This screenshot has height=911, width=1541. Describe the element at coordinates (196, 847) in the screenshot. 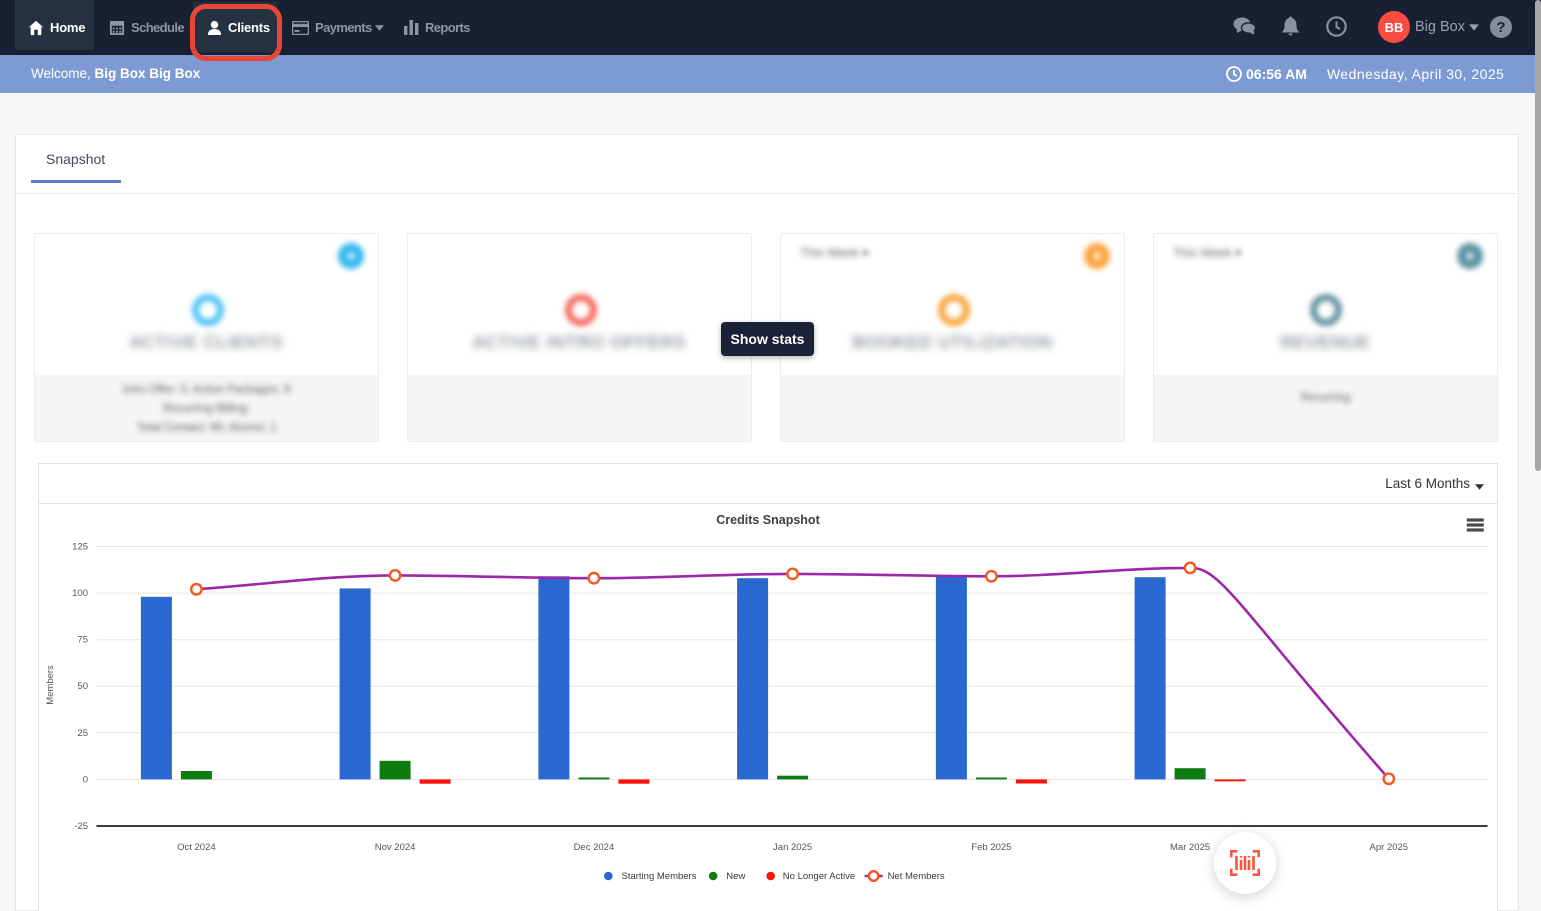

I see `svg-text: Oct 2024` at that location.